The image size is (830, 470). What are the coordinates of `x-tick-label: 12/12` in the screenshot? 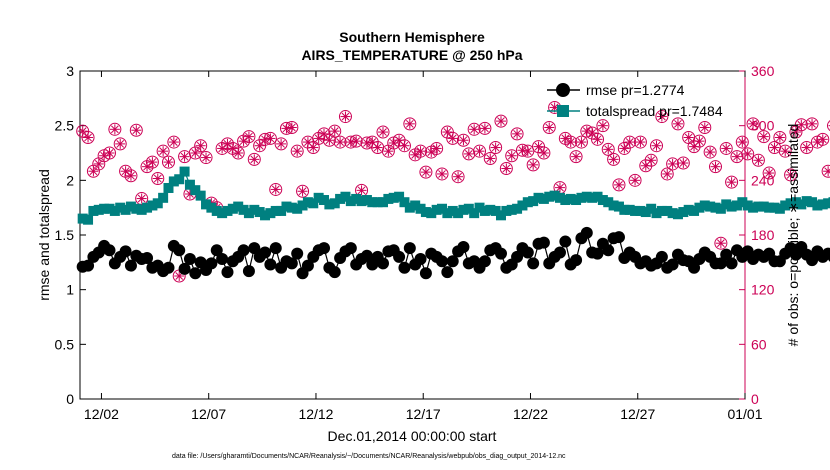 It's located at (315, 414).